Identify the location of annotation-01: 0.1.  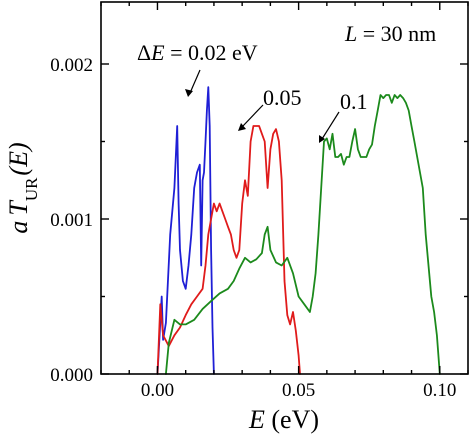
(354, 101).